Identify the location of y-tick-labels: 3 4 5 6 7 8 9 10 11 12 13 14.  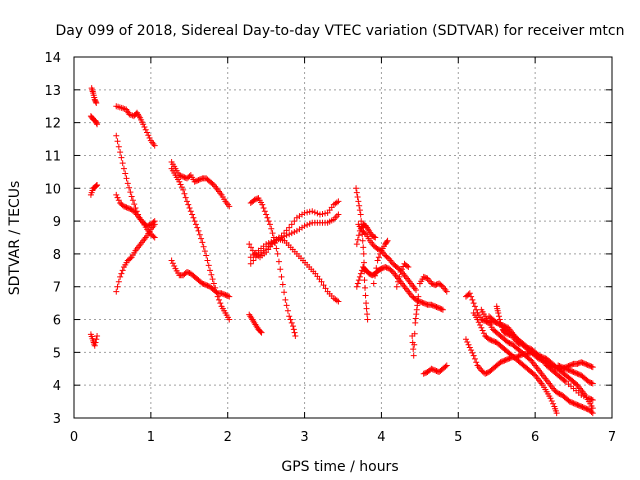
(52, 239).